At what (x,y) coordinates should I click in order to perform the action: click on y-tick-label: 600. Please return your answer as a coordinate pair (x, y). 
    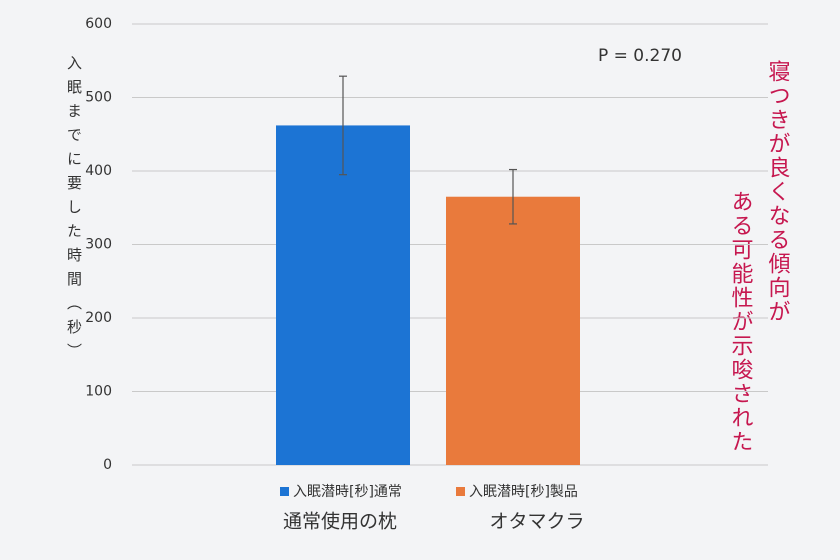
    Looking at the image, I should click on (98, 24).